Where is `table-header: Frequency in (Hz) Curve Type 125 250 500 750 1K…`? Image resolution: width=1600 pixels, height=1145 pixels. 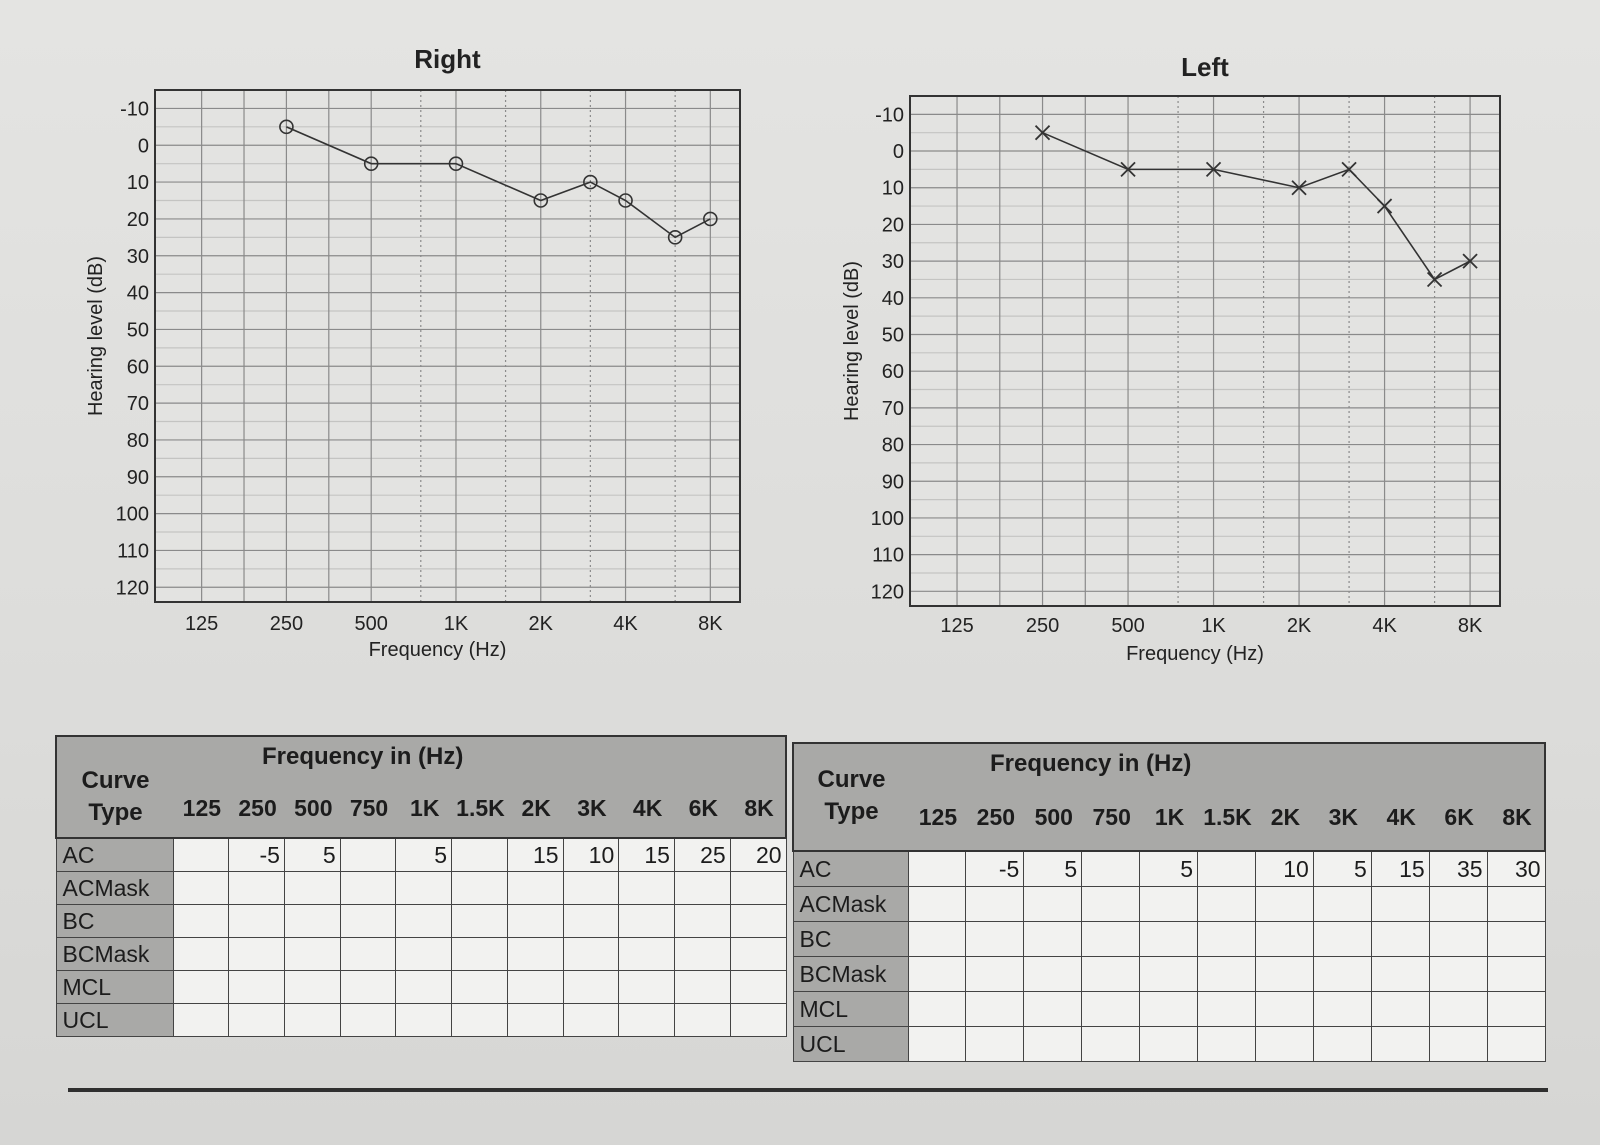
table-header: Frequency in (Hz) Curve Type 125 250 500 750 1K… is located at coordinates (1169, 797).